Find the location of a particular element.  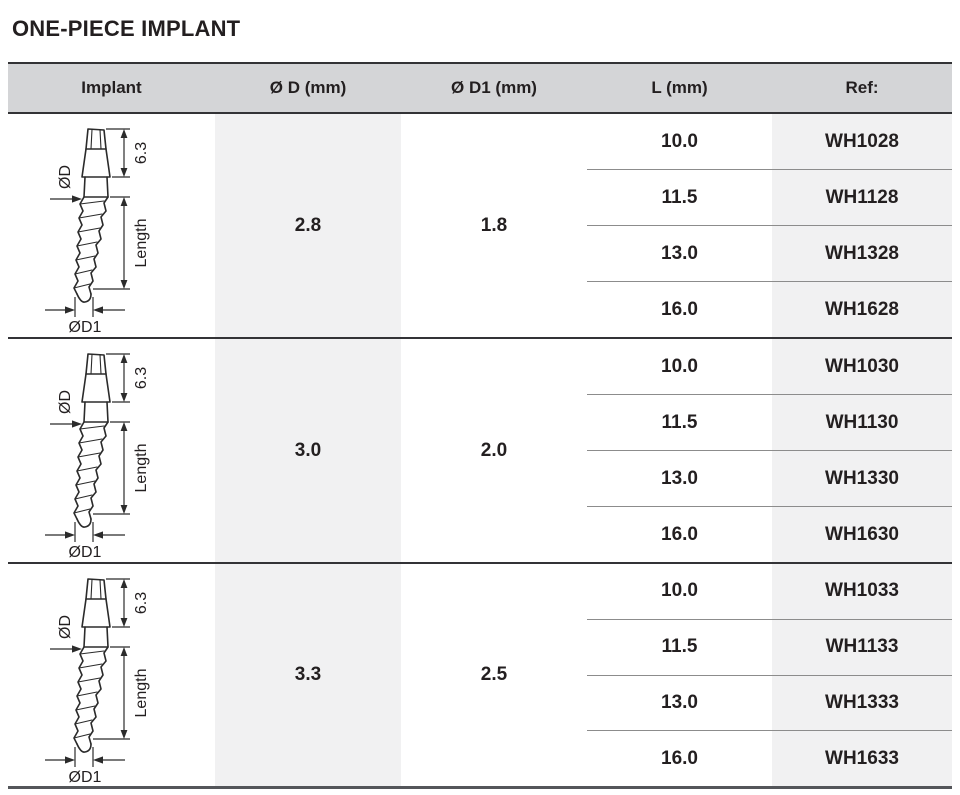

table-row: 11.5 WH1130 is located at coordinates (769, 422).